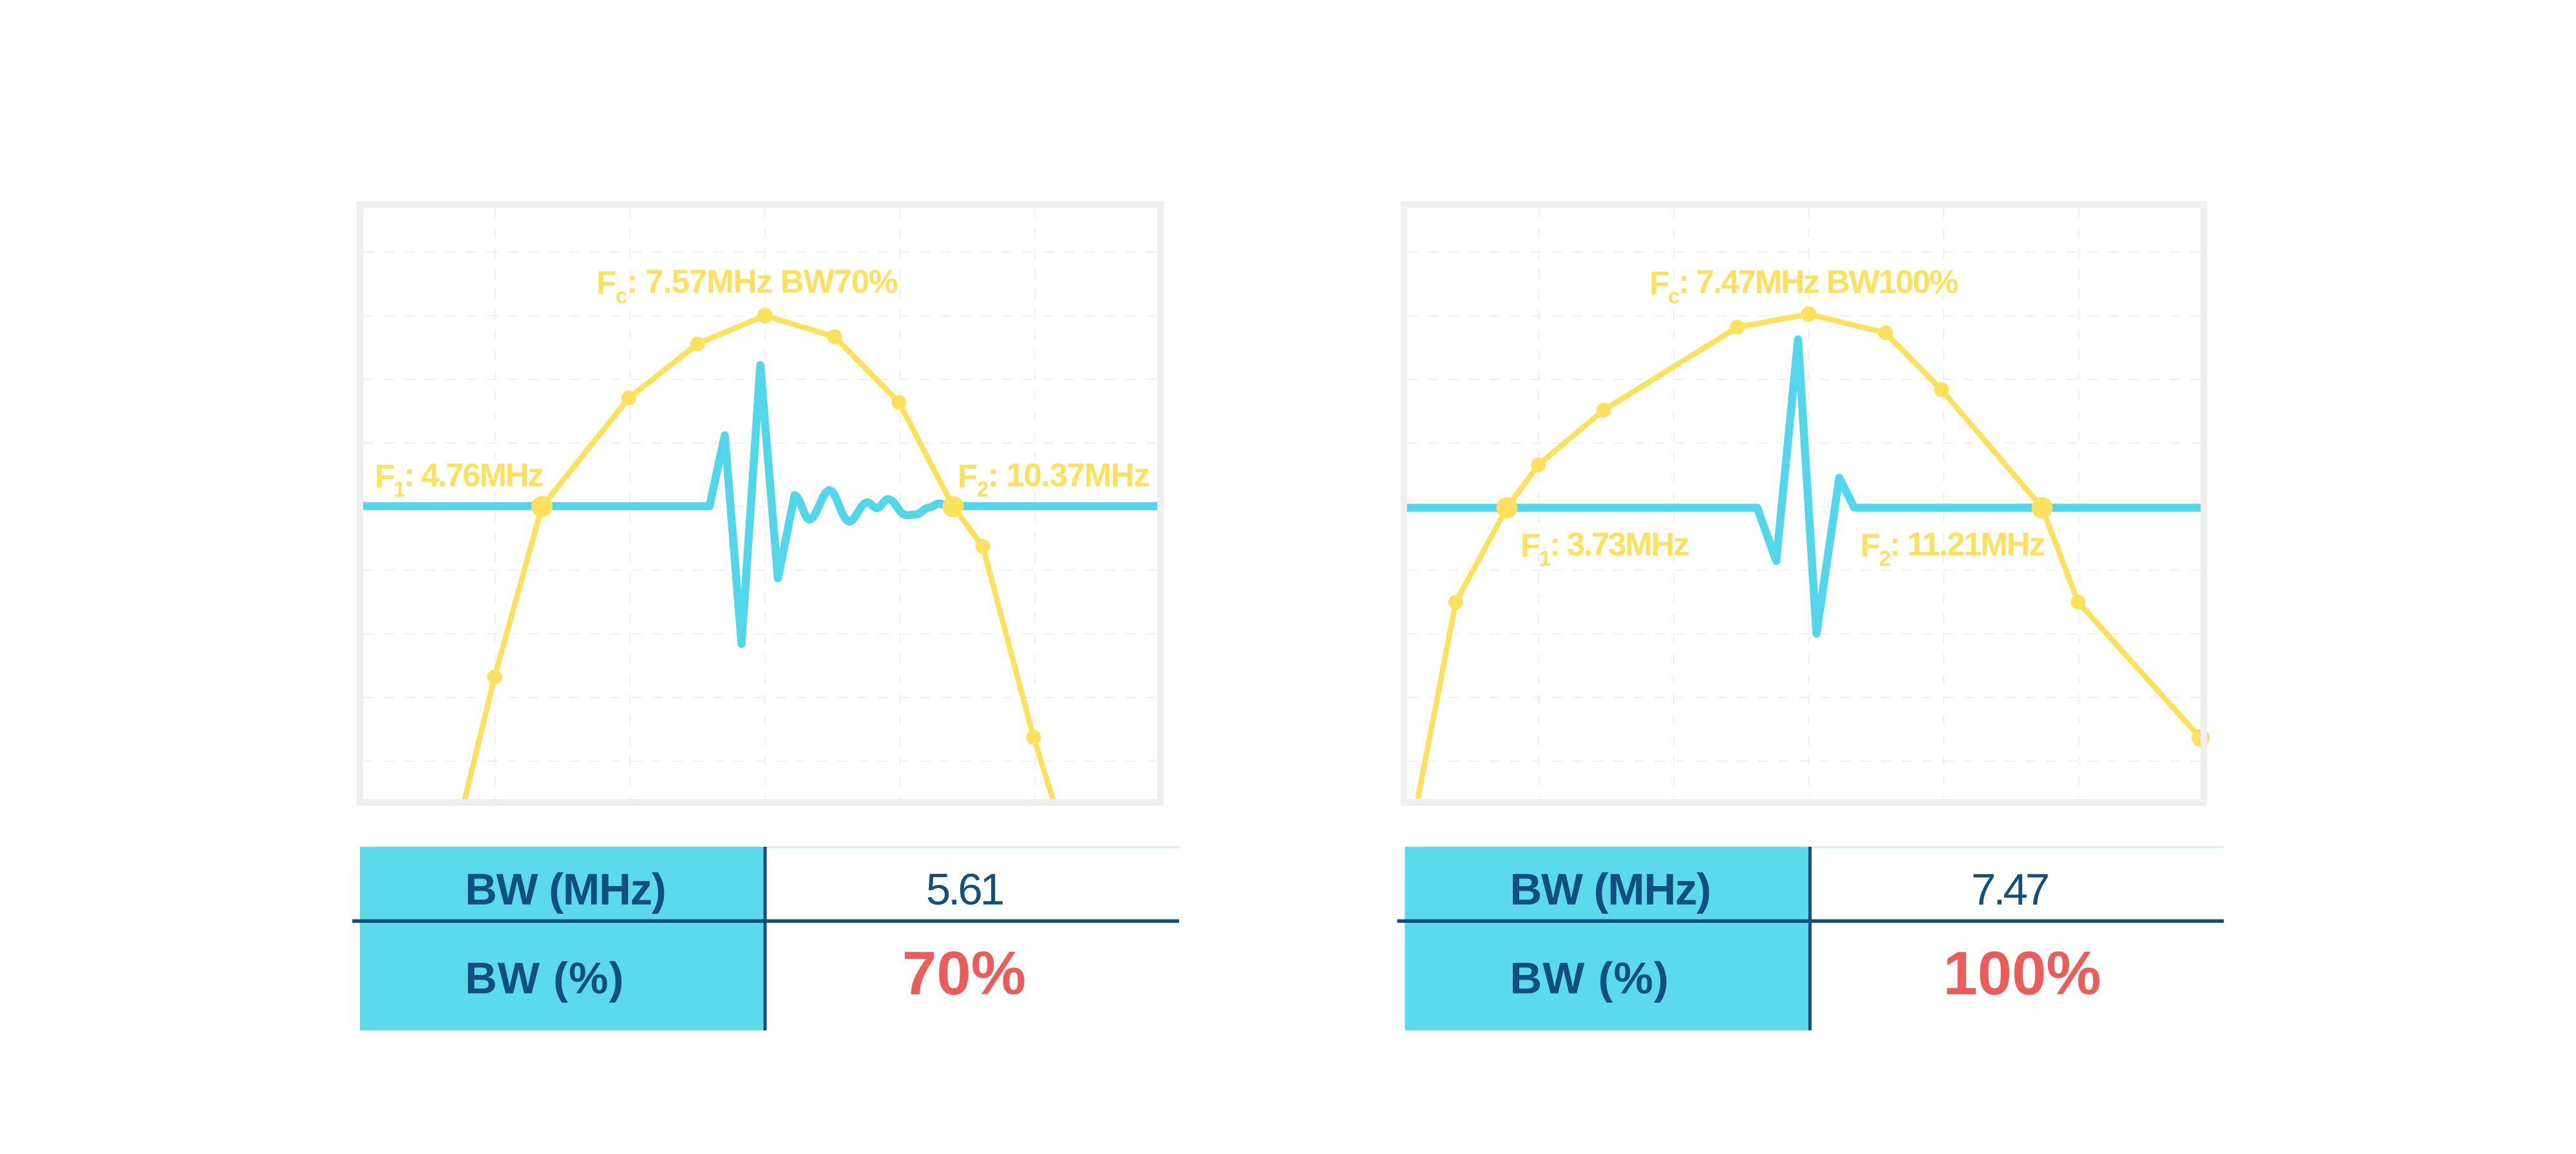 This screenshot has width=2576, height=1154. What do you see at coordinates (965, 889) in the screenshot?
I see `svg-text: 5.61` at bounding box center [965, 889].